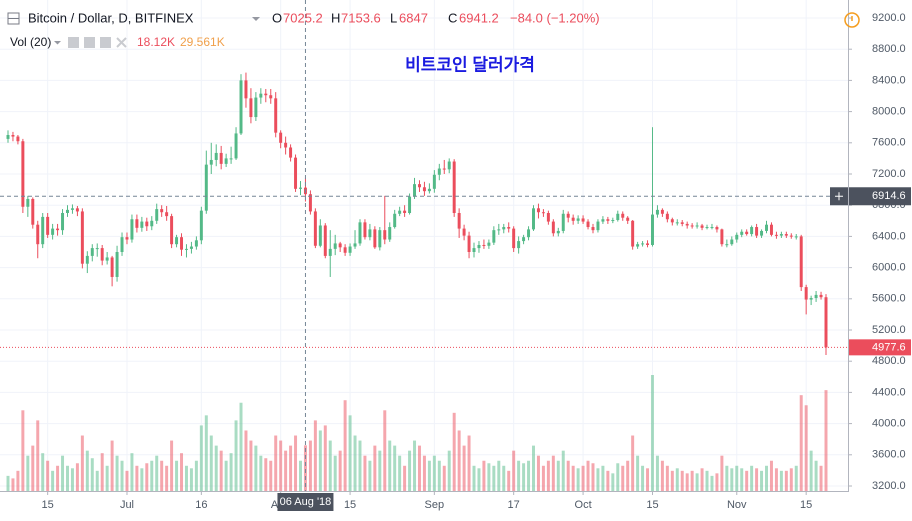  Describe the element at coordinates (737, 505) in the screenshot. I see `x-tick-label: Nov` at that location.